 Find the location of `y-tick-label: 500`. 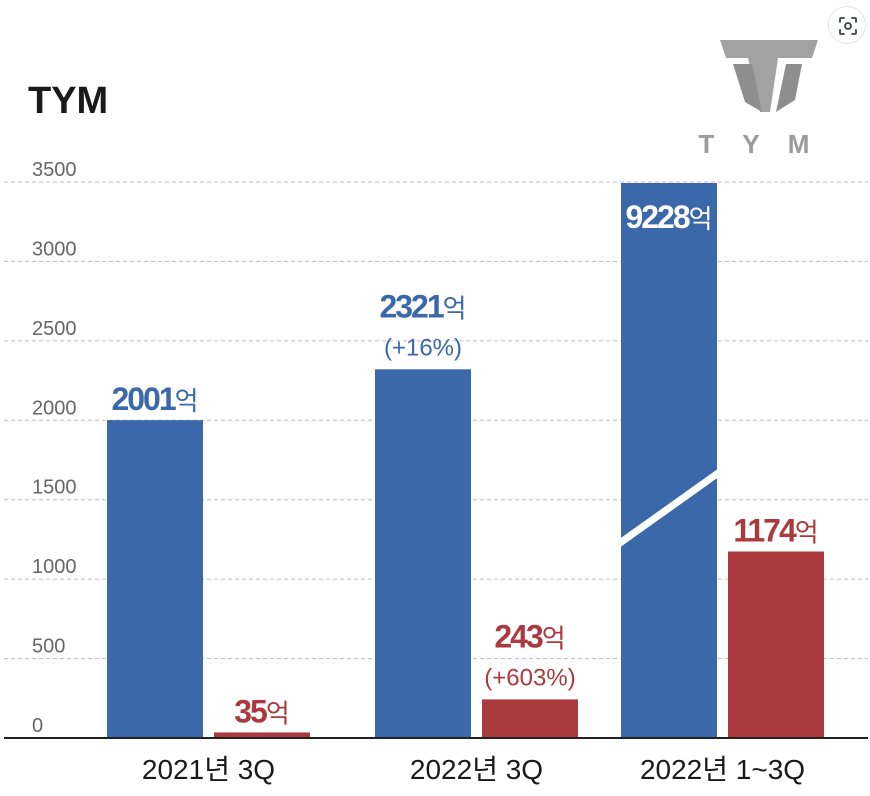

y-tick-label: 500 is located at coordinates (48, 647).